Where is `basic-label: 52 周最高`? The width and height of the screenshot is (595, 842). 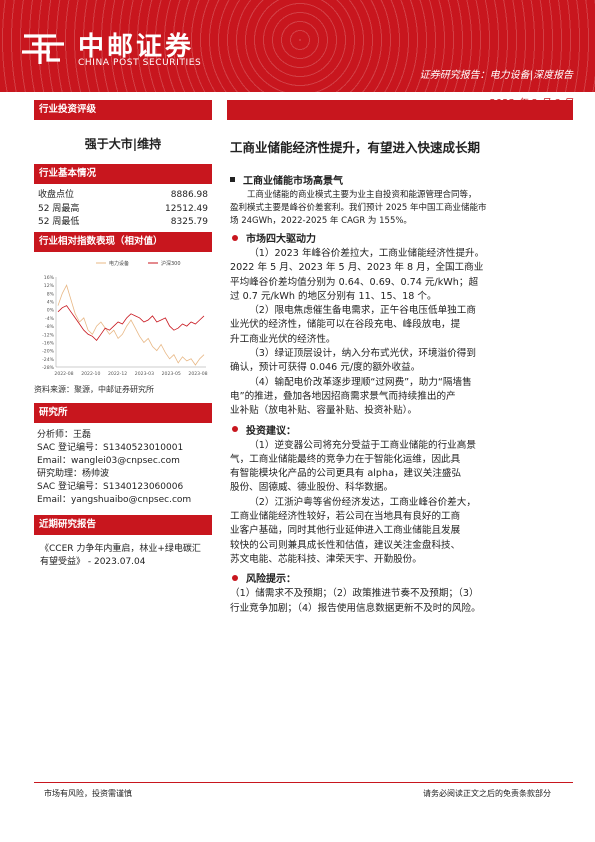 basic-label: 52 周最高 is located at coordinates (59, 208).